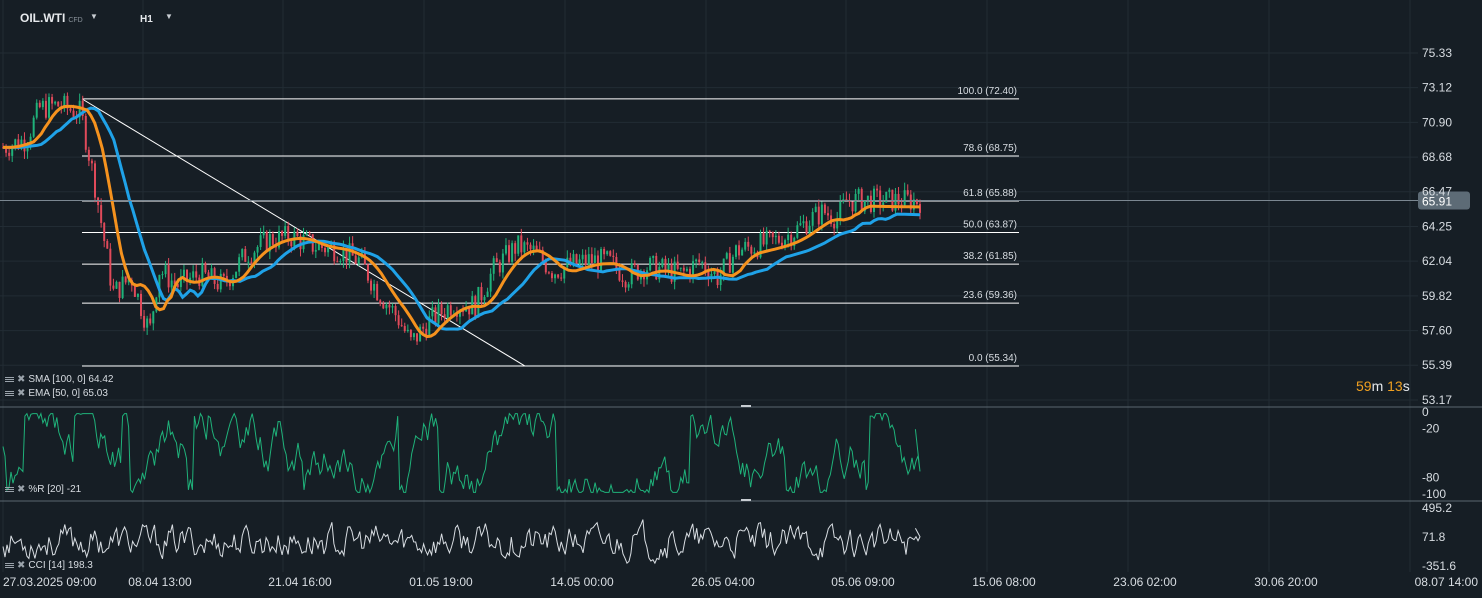 The width and height of the screenshot is (1482, 598). I want to click on legend-ema: ✖ EMA [50, 0] 65.03, so click(56, 393).